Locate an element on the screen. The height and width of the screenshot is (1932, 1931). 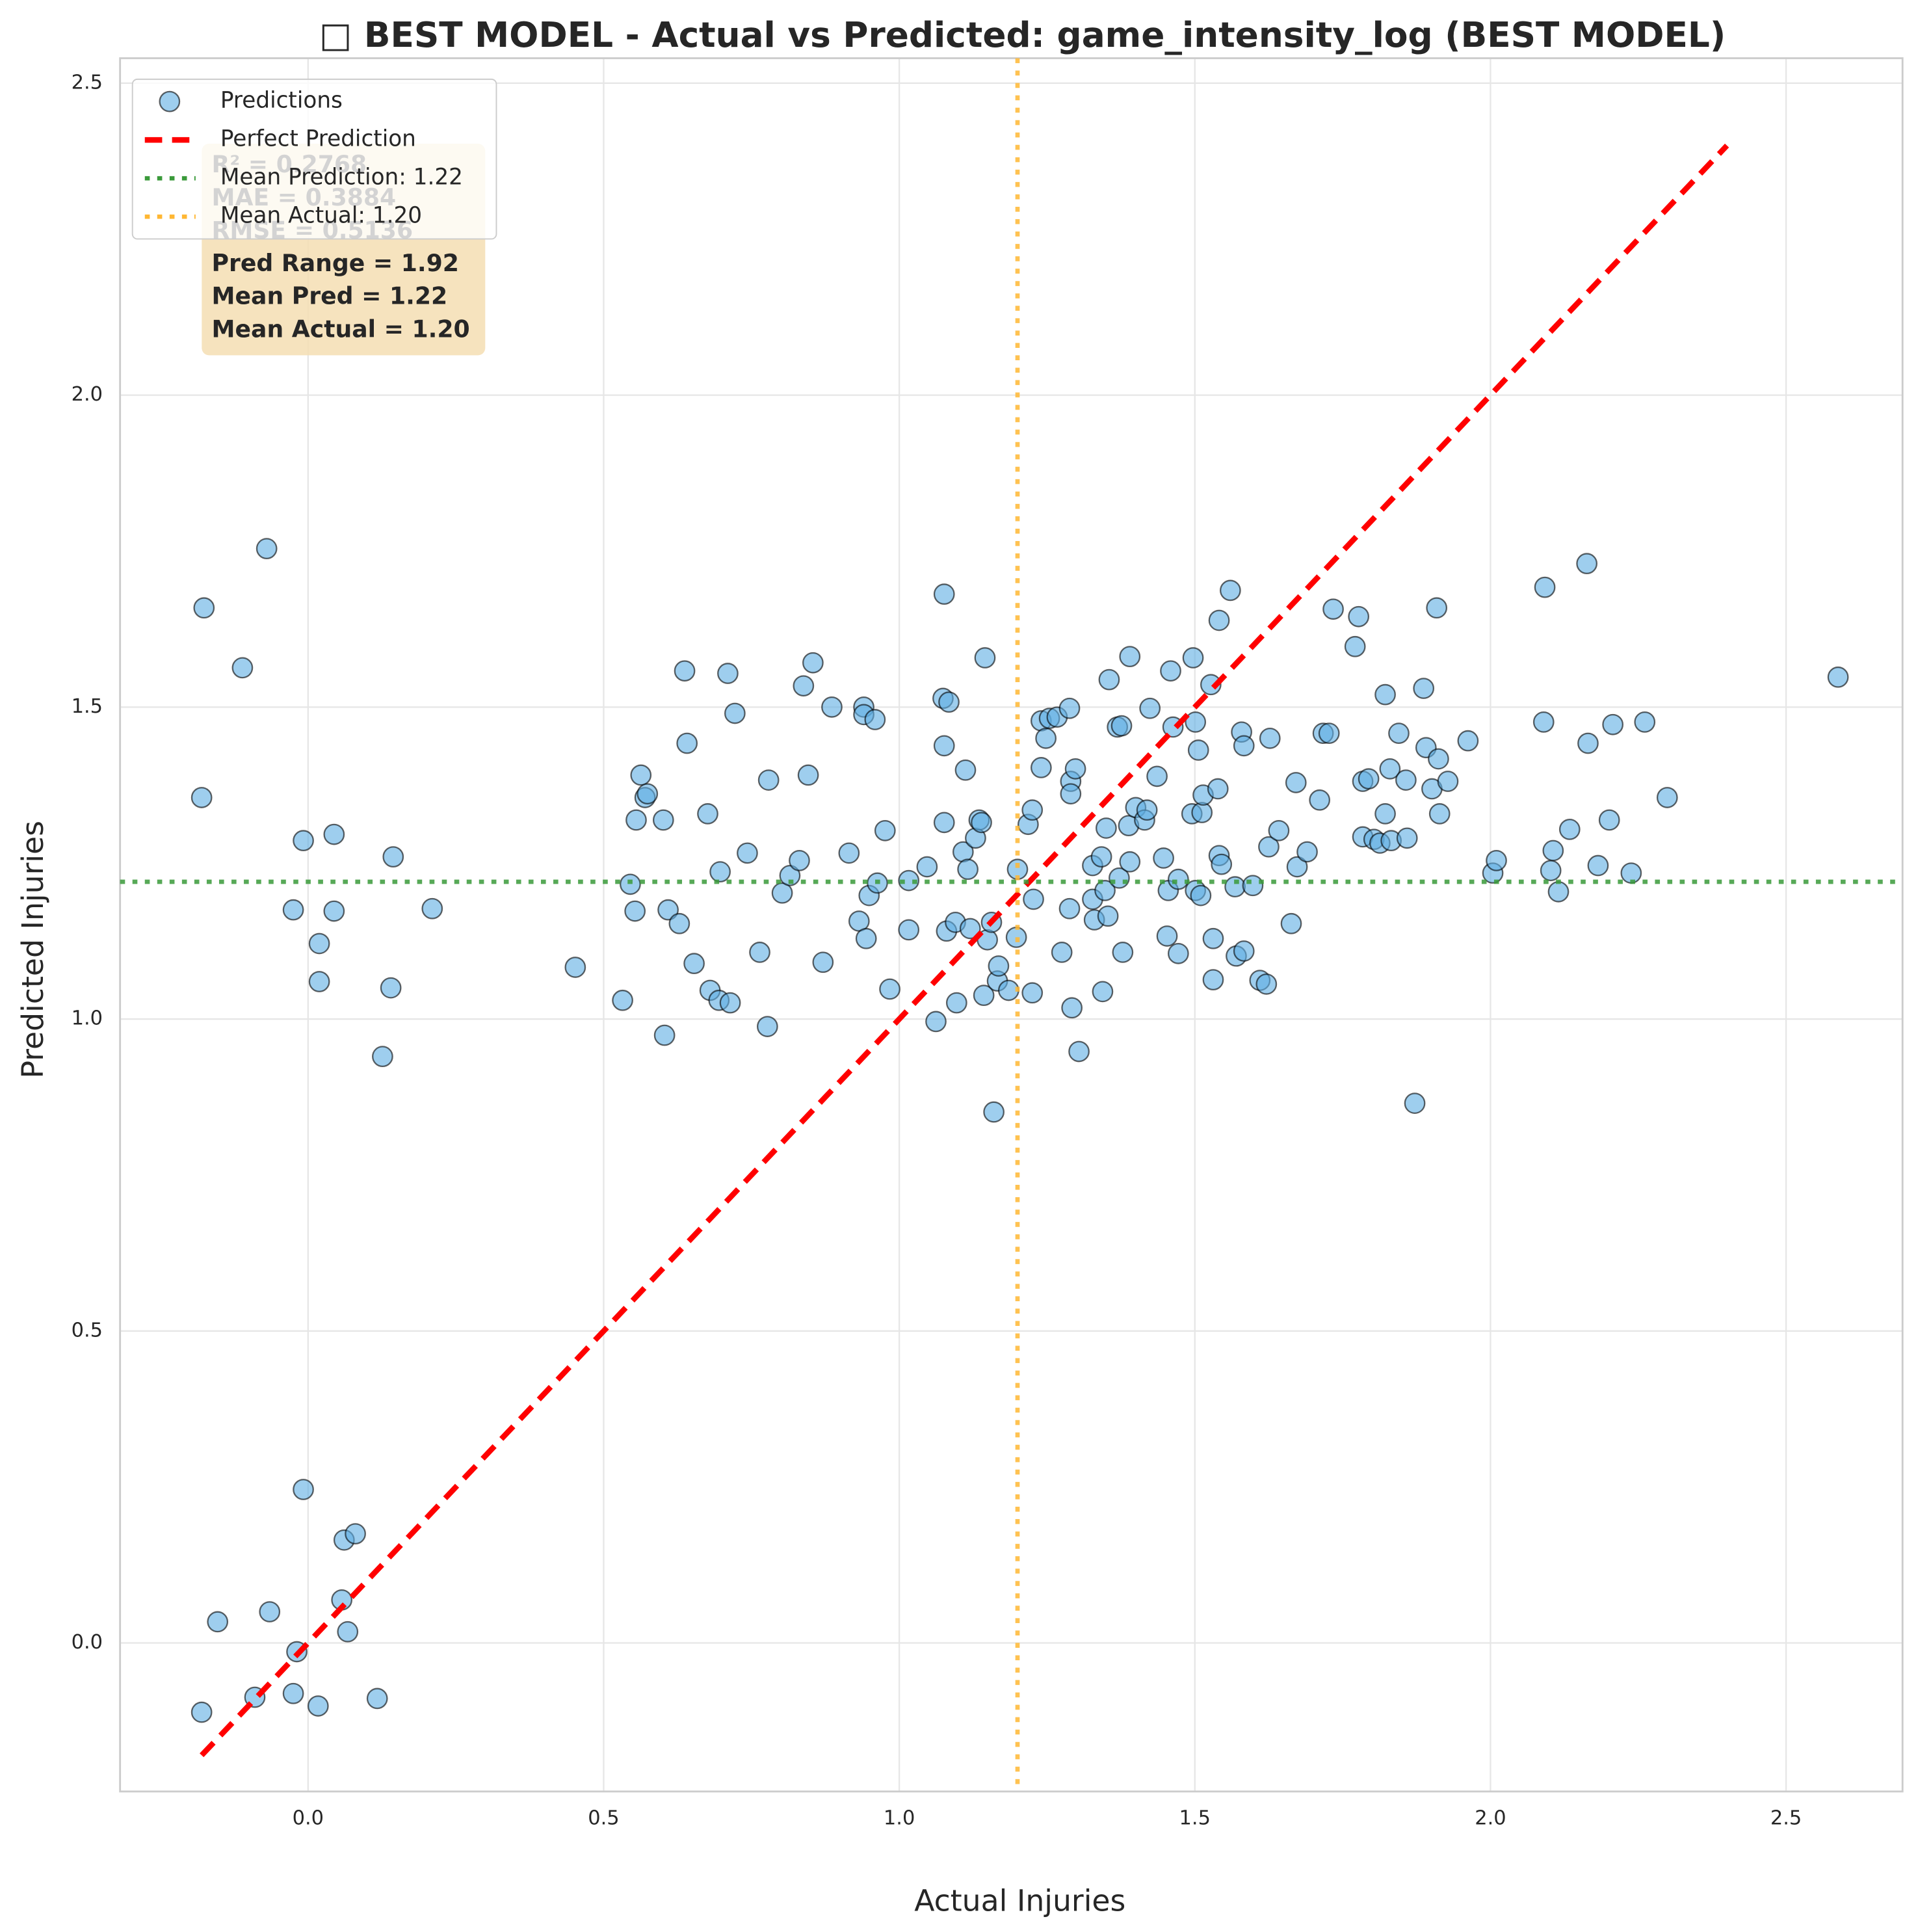
y-tick-label: 0.0 is located at coordinates (87, 1642).